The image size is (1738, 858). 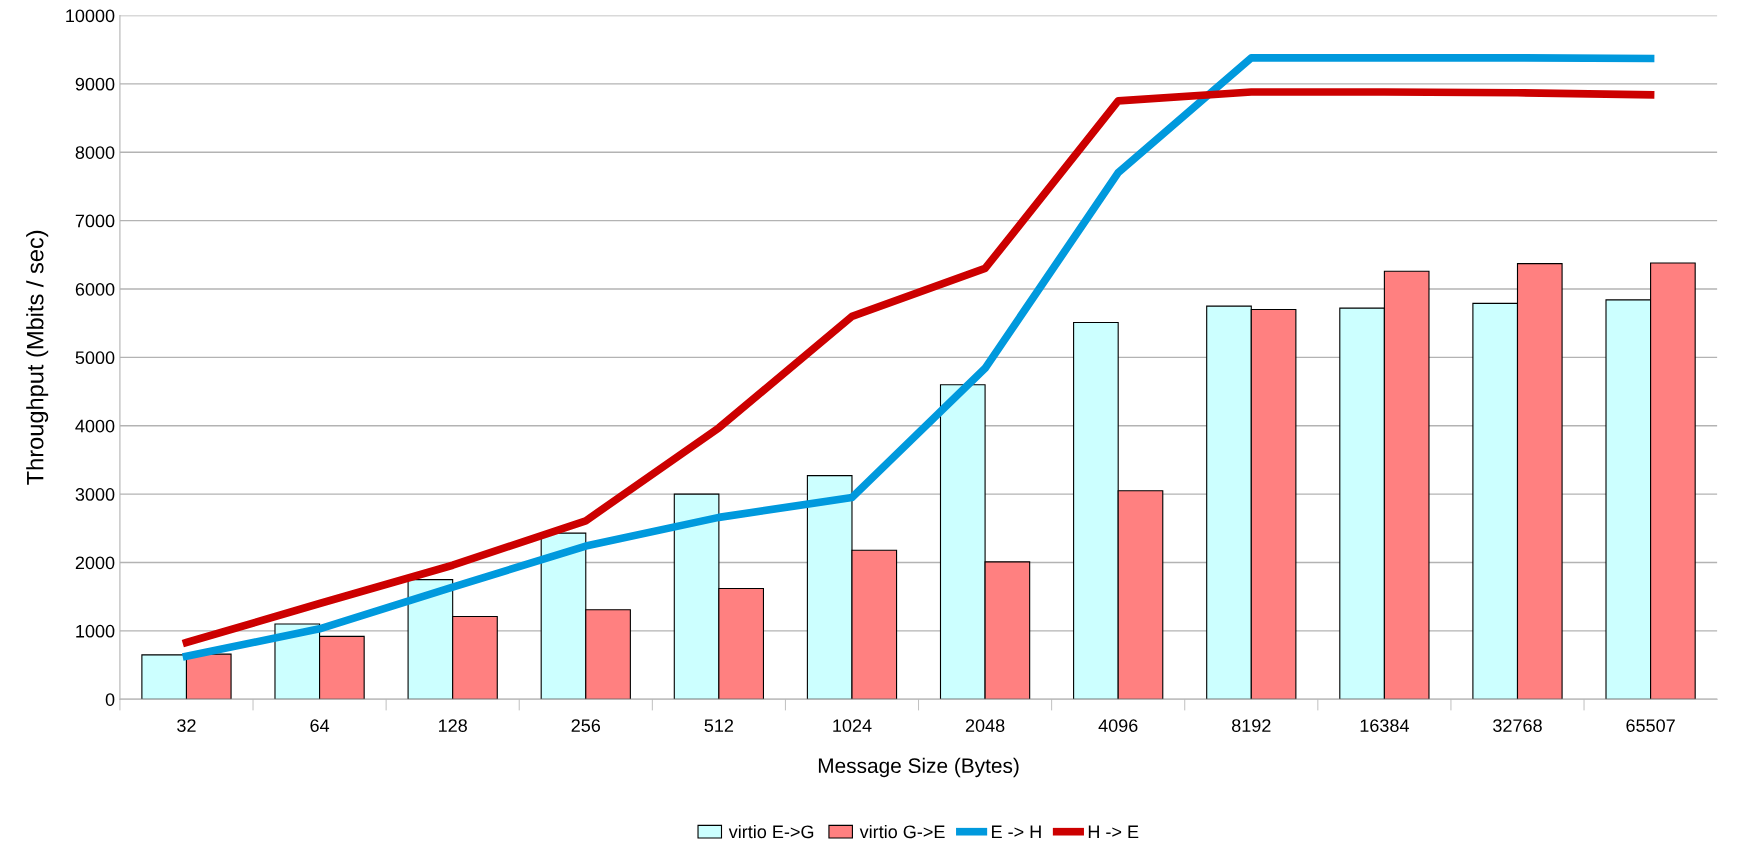 What do you see at coordinates (1517, 725) in the screenshot?
I see `x-tick-label: 32768` at bounding box center [1517, 725].